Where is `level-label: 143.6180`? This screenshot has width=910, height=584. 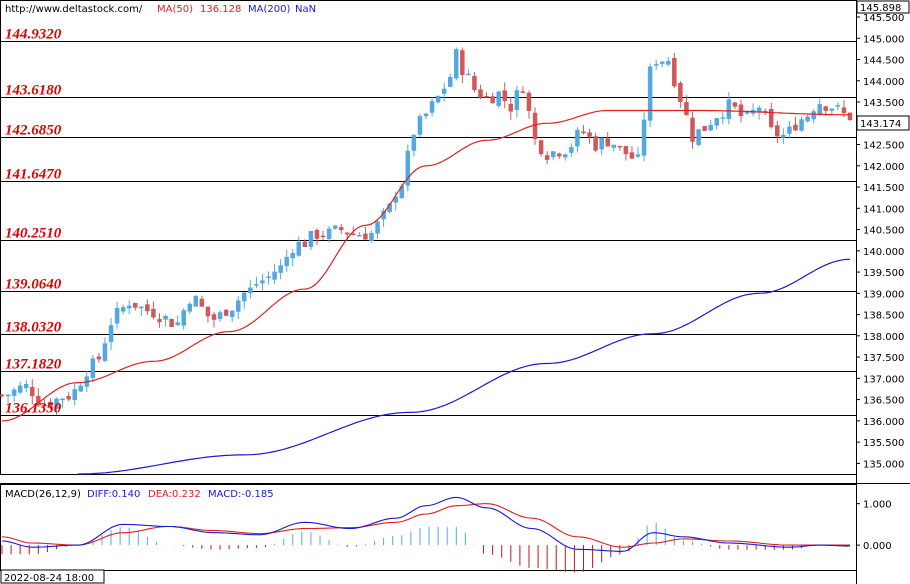 level-label: 143.6180 is located at coordinates (33, 91).